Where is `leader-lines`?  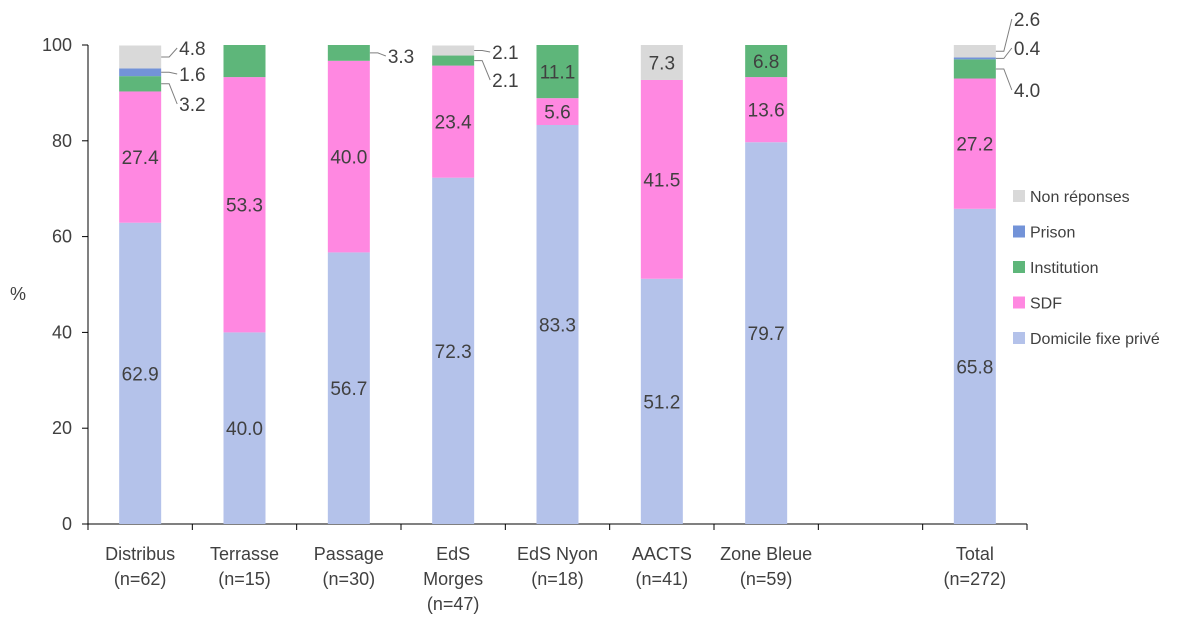
leader-lines is located at coordinates (587, 61).